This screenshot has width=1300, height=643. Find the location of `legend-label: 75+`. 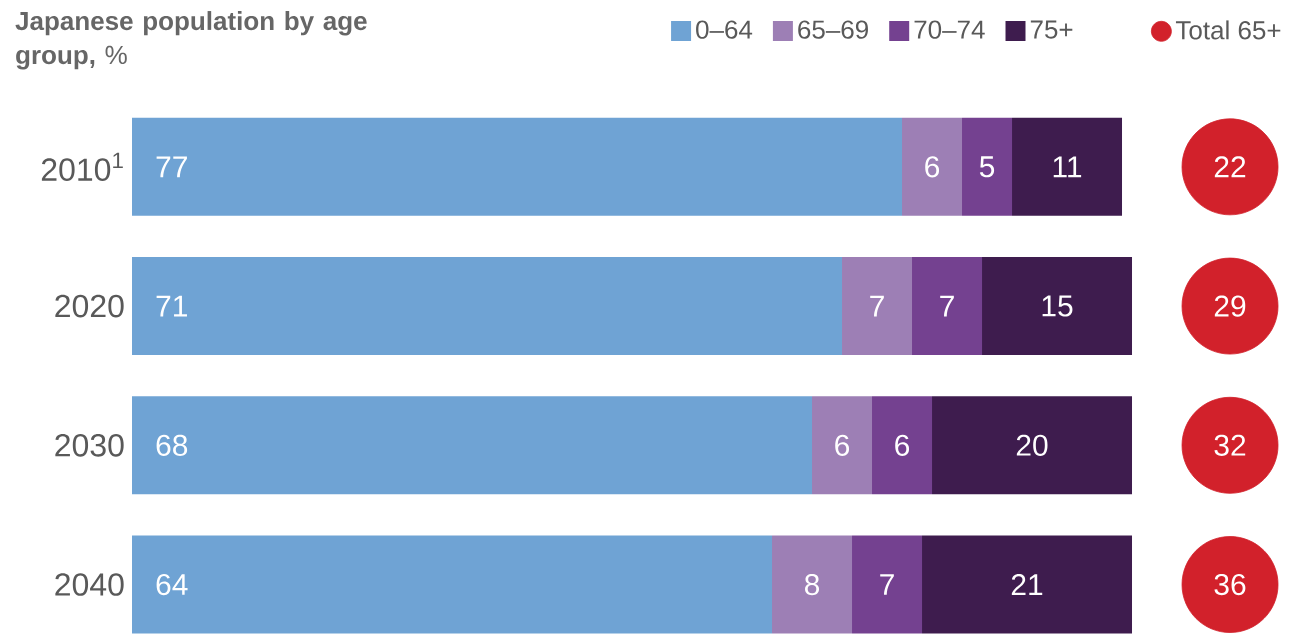

legend-label: 75+ is located at coordinates (1051, 29).